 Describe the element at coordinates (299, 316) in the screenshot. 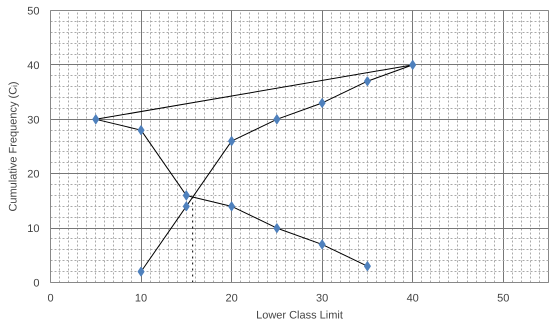

I see `x-axis-title: Lower Class Limit` at that location.